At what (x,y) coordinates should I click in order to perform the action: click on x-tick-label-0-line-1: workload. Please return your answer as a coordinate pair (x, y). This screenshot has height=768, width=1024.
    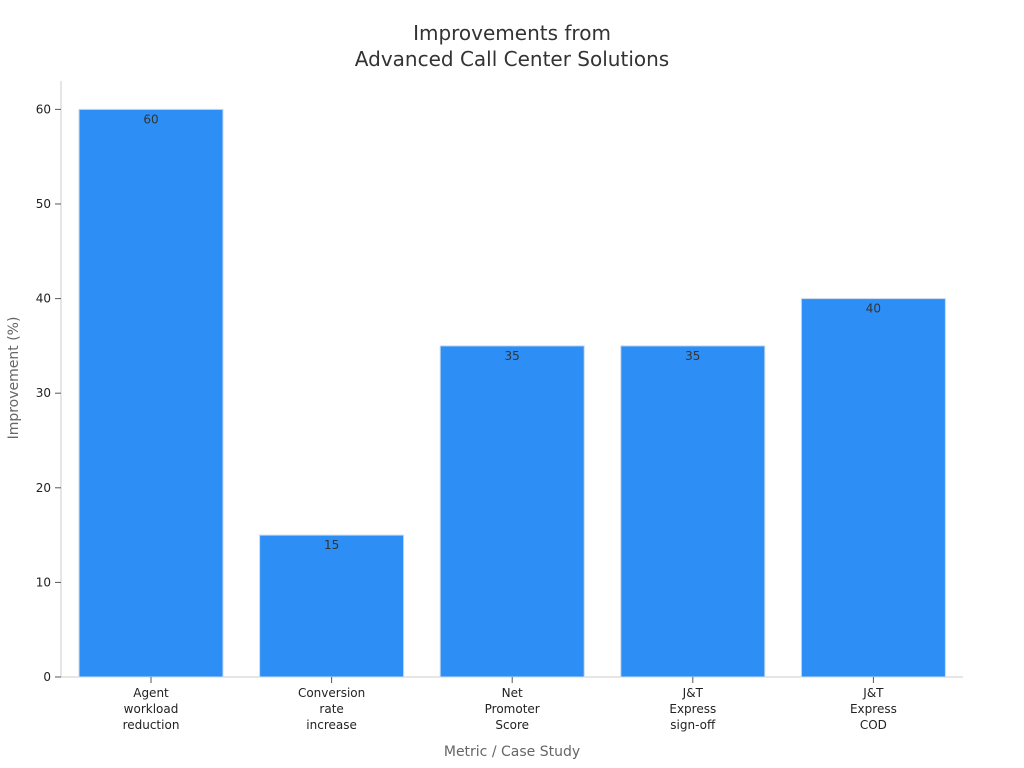
    Looking at the image, I should click on (151, 709).